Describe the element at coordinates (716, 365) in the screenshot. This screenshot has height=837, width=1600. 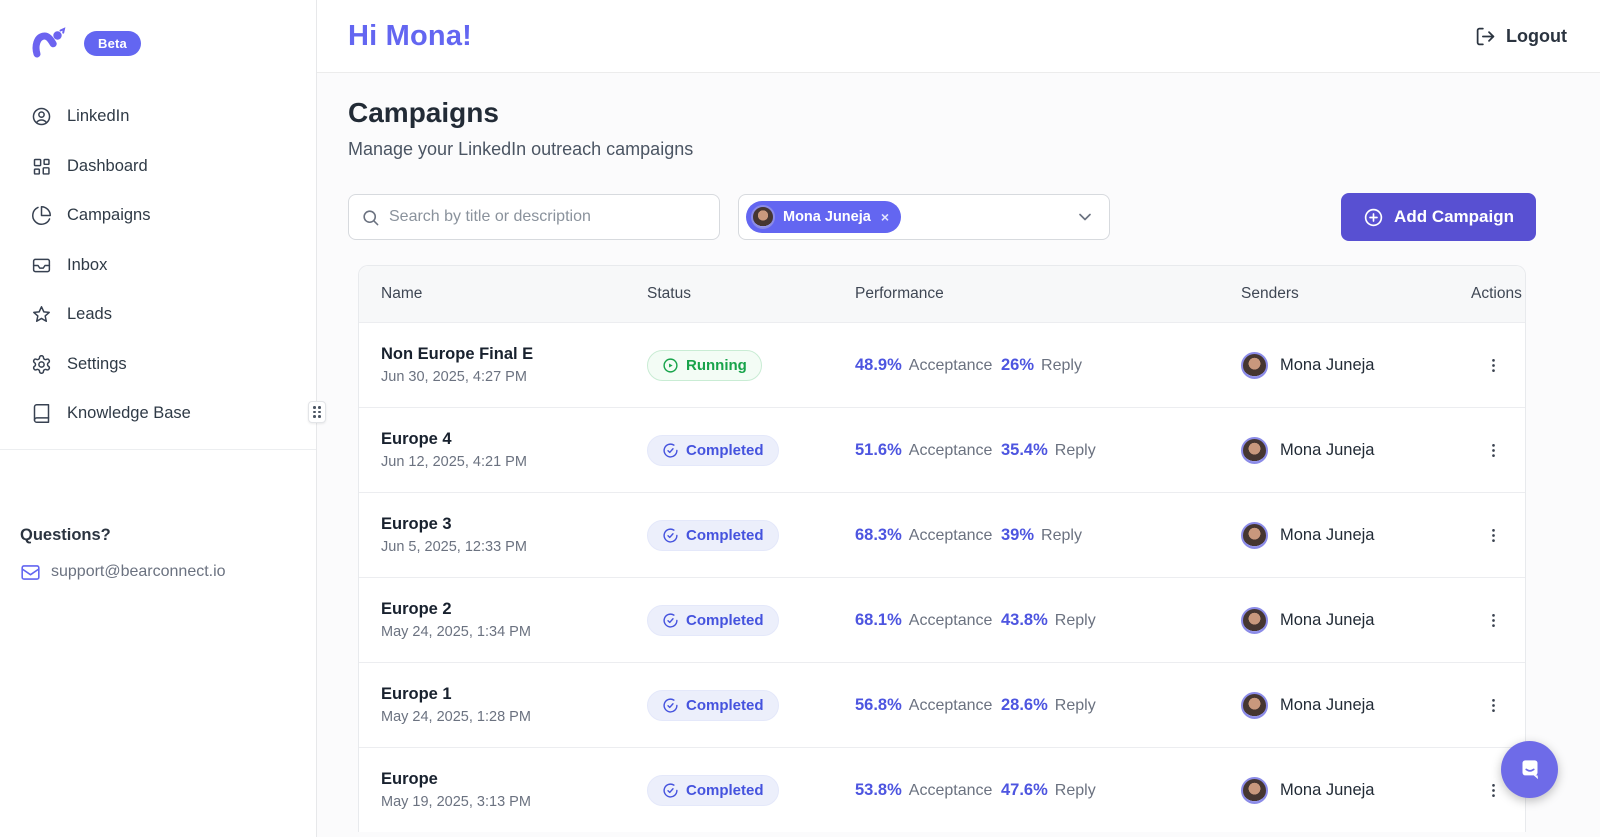
I see `status-label: Running` at that location.